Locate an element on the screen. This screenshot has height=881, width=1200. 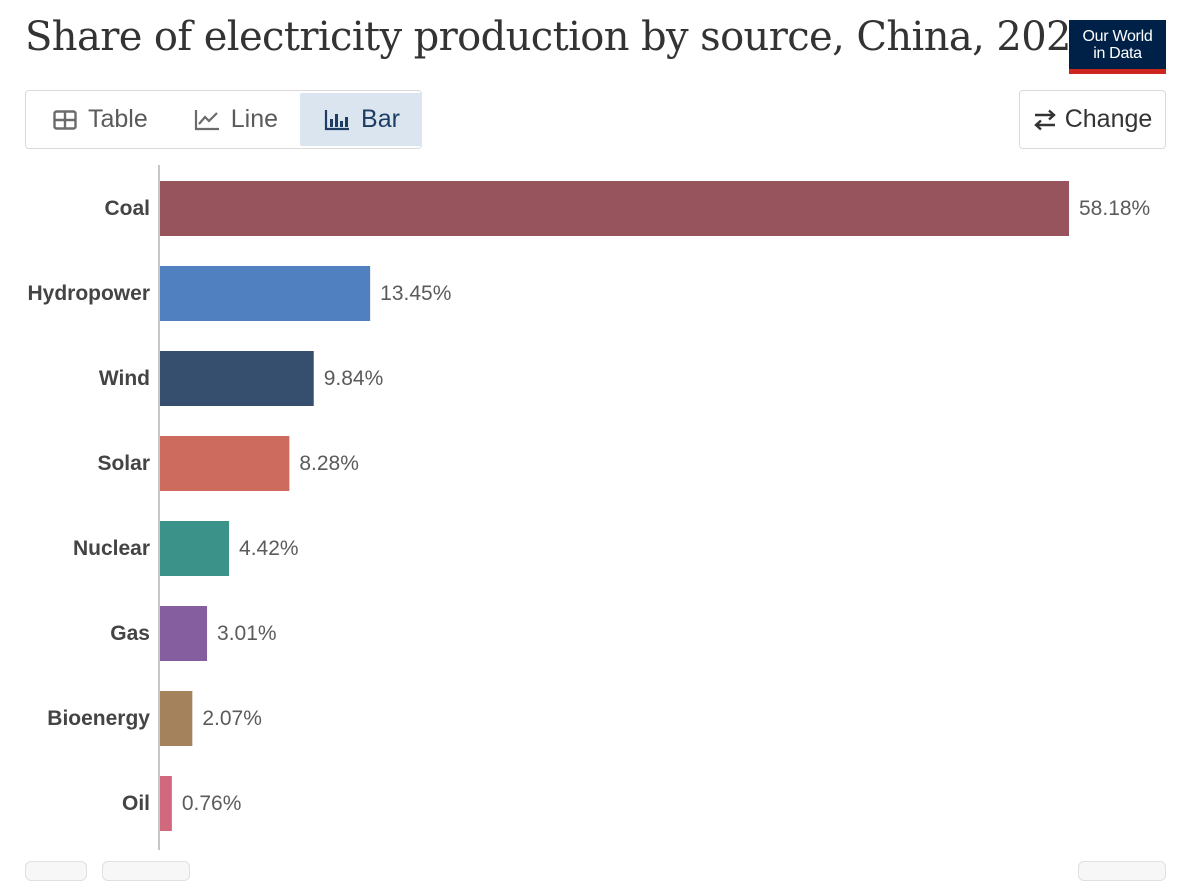
tab-table: Table is located at coordinates (99, 119).